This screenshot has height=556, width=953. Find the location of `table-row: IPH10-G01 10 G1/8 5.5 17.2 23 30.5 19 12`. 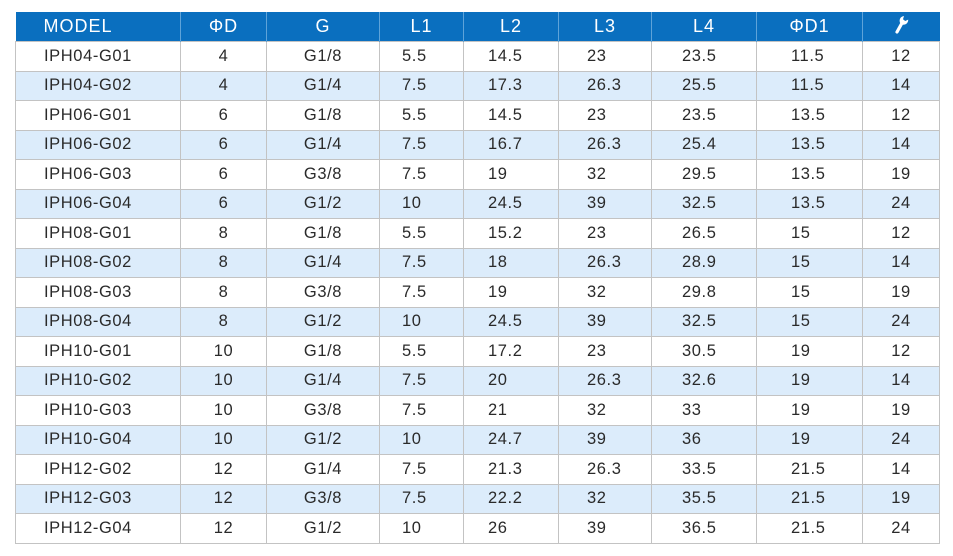

table-row: IPH10-G01 10 G1/8 5.5 17.2 23 30.5 19 12 is located at coordinates (477, 351).